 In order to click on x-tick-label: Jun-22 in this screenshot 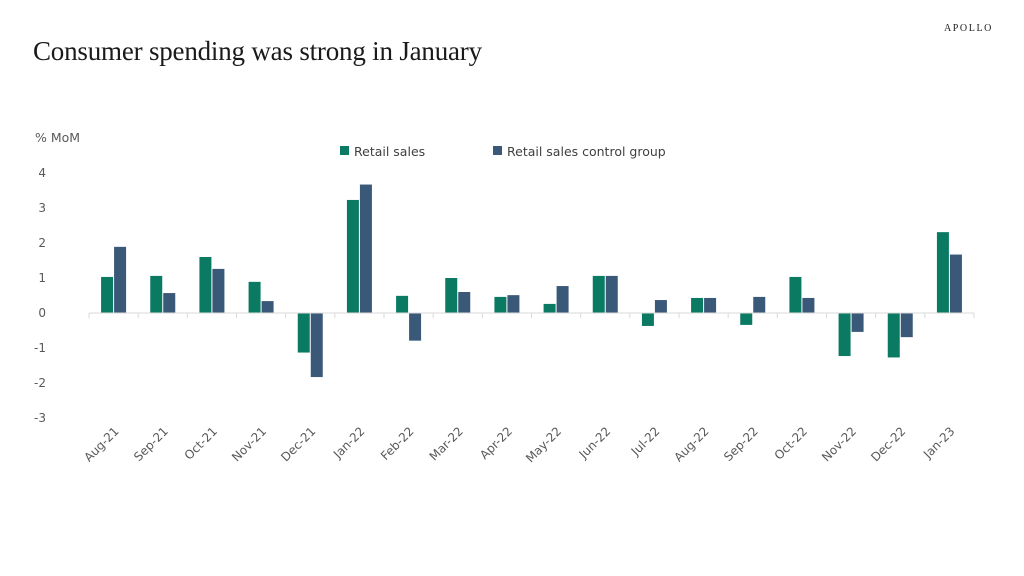, I will do `click(595, 443)`.